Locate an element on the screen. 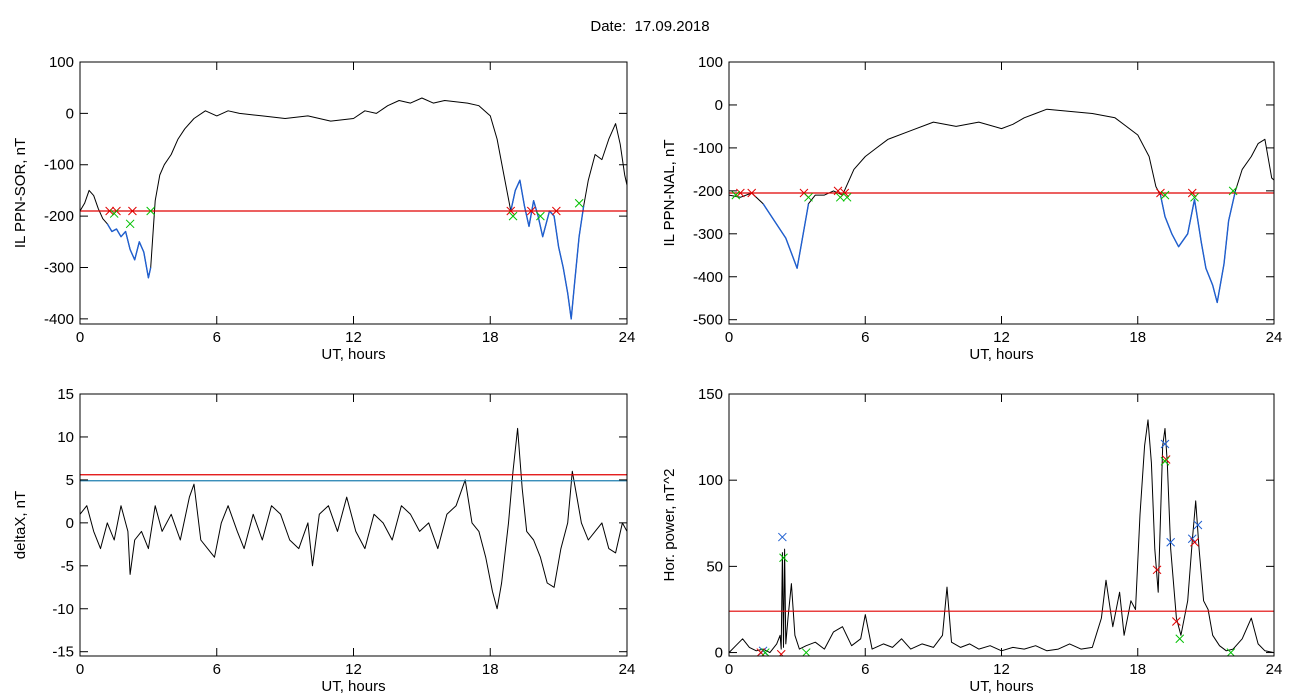 This screenshot has height=700, width=1300. y-tick-label: -10 is located at coordinates (63, 609).